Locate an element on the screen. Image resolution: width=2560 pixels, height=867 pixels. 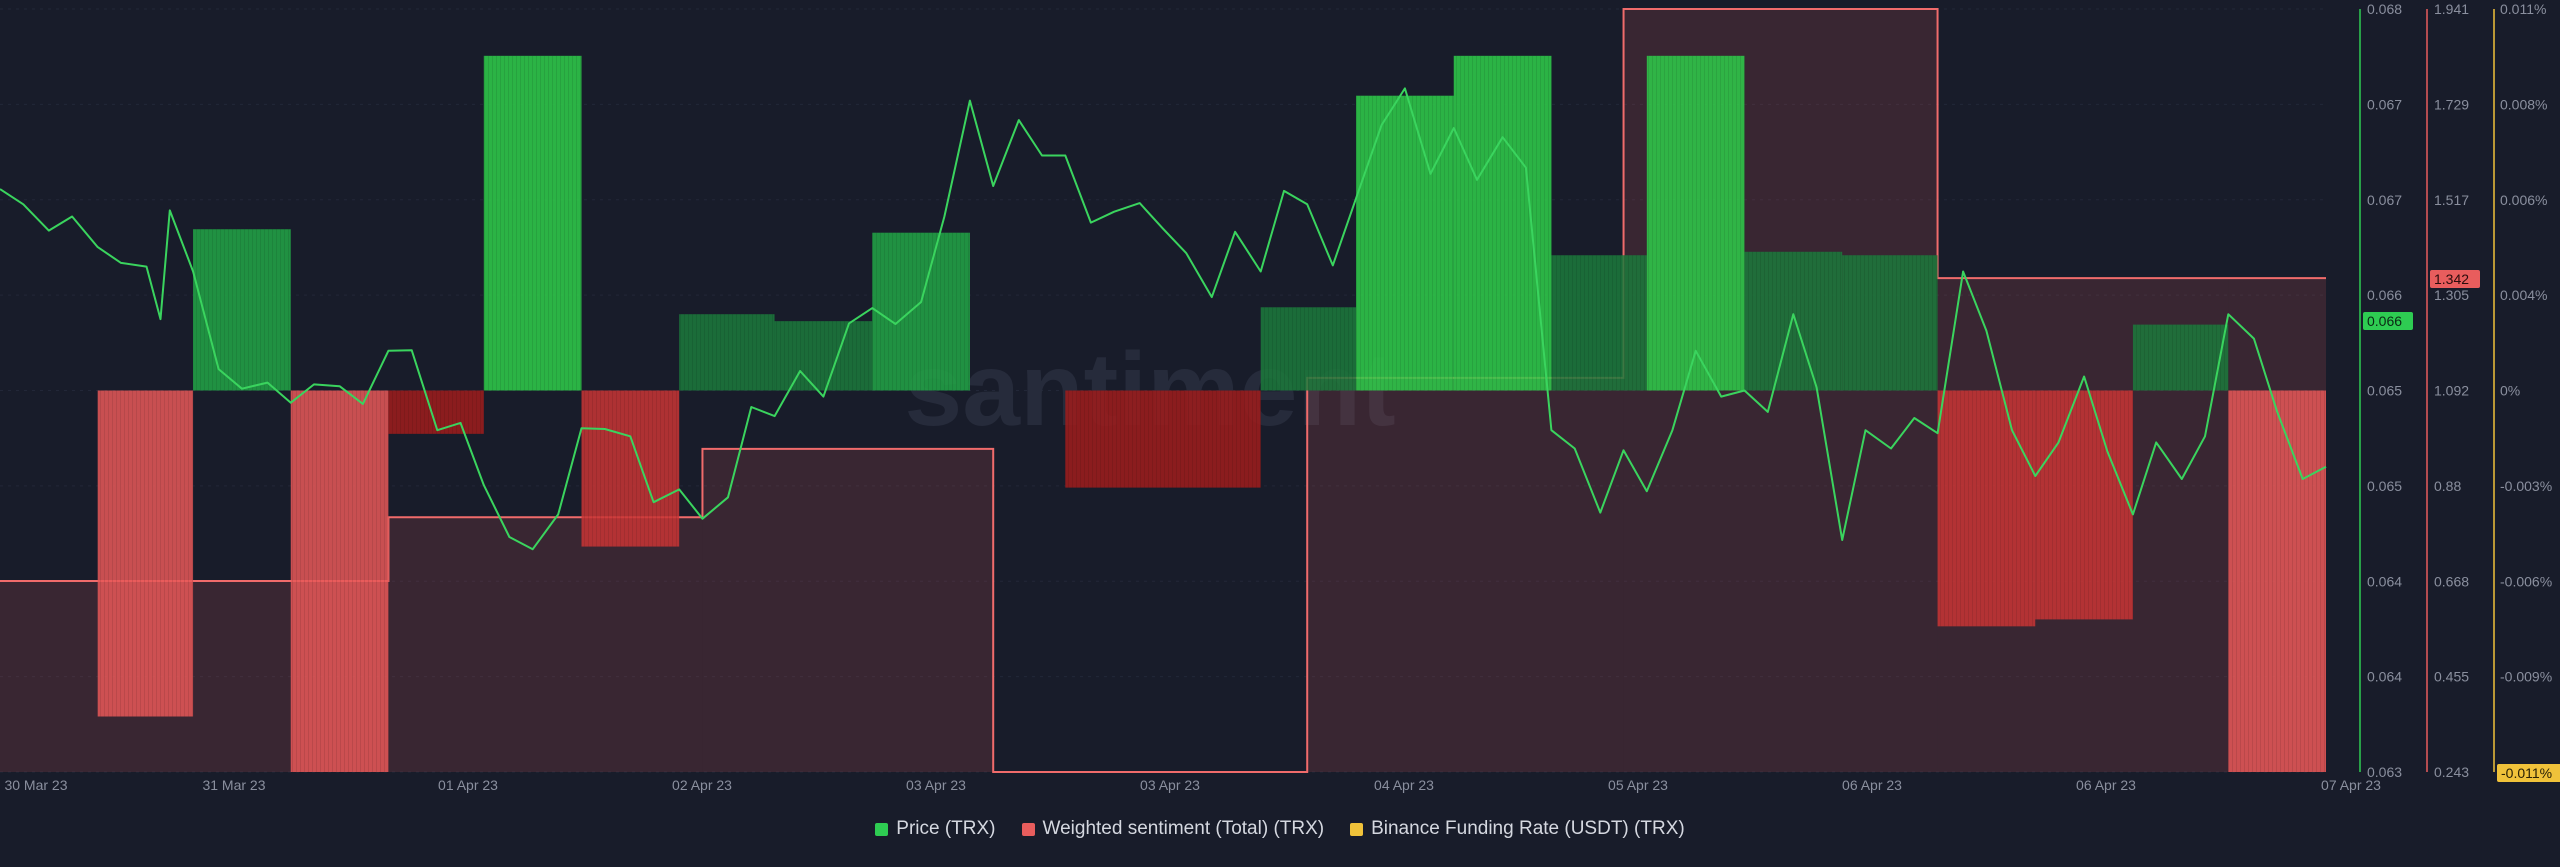
price-axis-tick: 0.068 is located at coordinates (2384, 9).